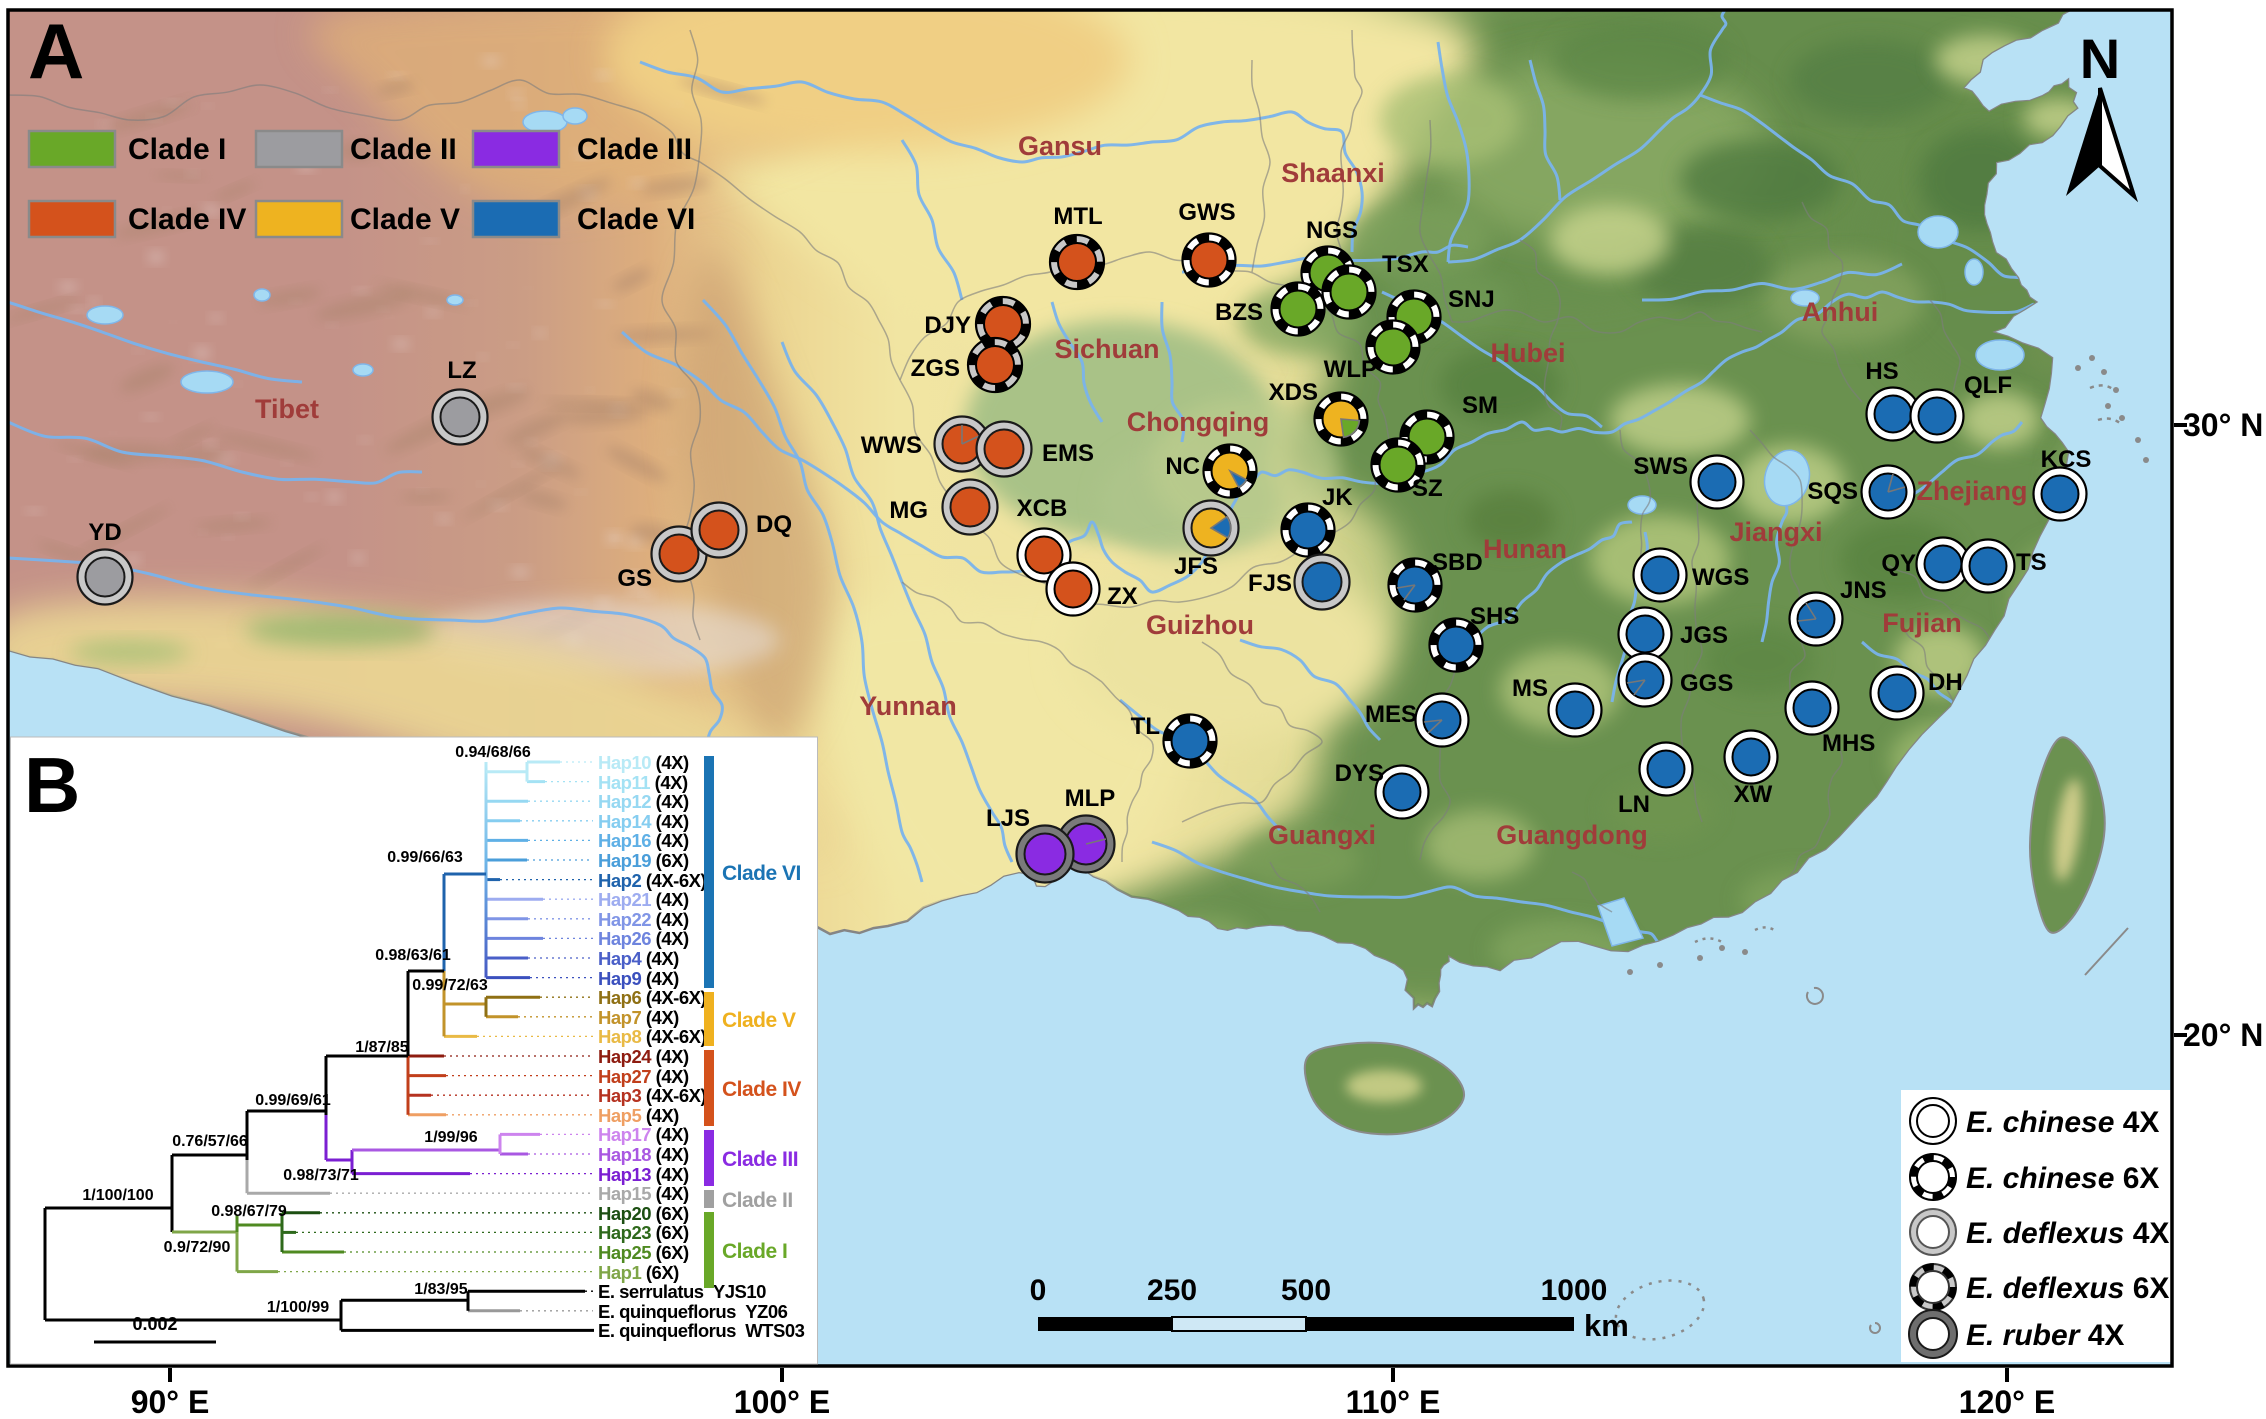  I want to click on svg-text: E. quinqueflorus WTS03, so click(701, 1330).